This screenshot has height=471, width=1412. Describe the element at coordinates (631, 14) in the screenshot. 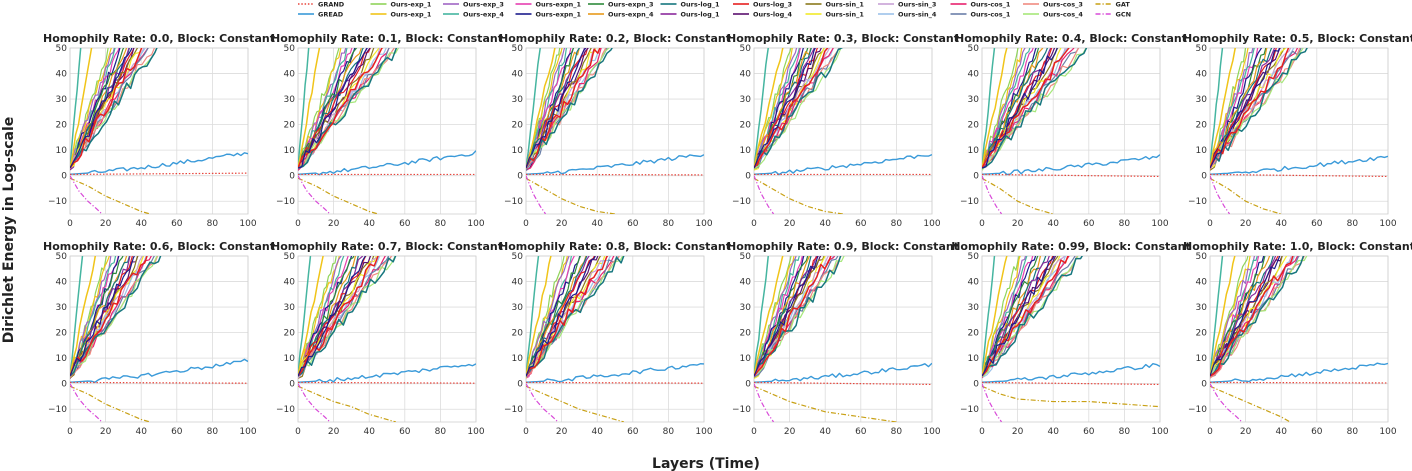

I see `legend-label: Ours-expn_4` at that location.